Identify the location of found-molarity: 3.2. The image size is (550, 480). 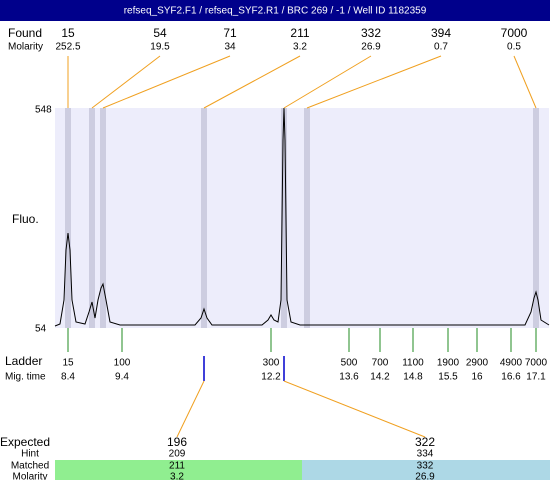
(300, 47).